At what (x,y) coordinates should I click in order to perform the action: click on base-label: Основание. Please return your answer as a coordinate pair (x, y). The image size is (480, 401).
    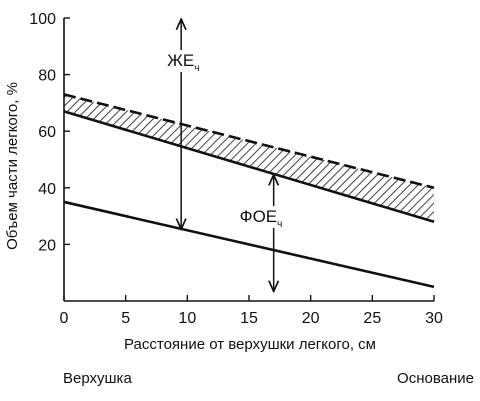
    Looking at the image, I should click on (435, 378).